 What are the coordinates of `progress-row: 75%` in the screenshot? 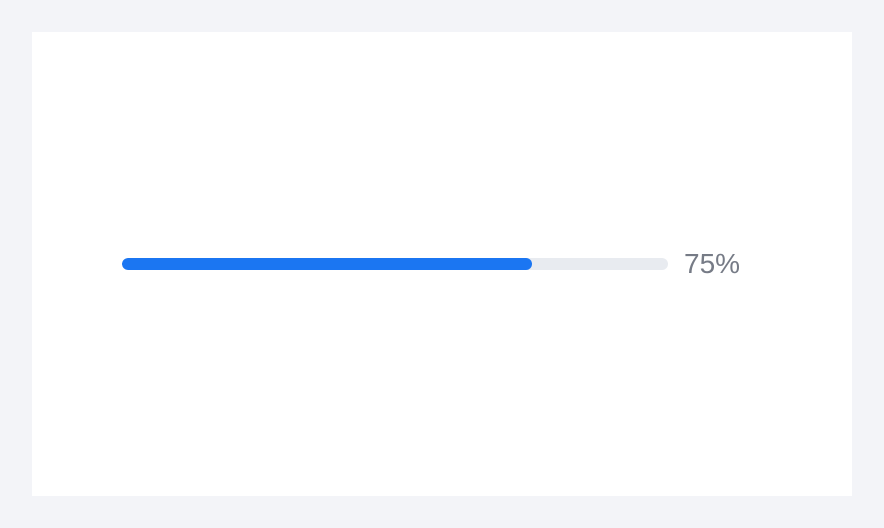 It's located at (431, 264).